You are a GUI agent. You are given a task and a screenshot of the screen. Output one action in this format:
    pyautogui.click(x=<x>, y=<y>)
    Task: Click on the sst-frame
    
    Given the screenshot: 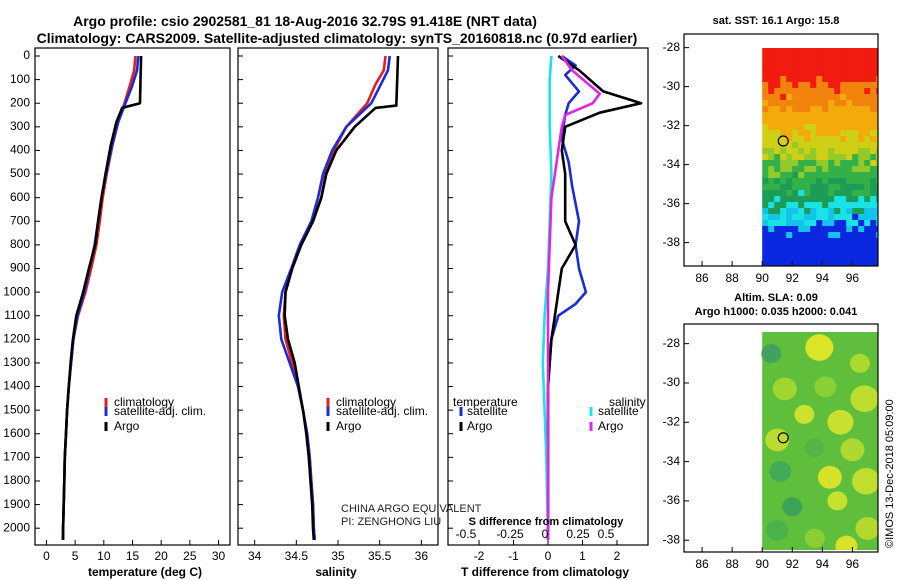 What is the action you would take?
    pyautogui.click(x=781, y=150)
    